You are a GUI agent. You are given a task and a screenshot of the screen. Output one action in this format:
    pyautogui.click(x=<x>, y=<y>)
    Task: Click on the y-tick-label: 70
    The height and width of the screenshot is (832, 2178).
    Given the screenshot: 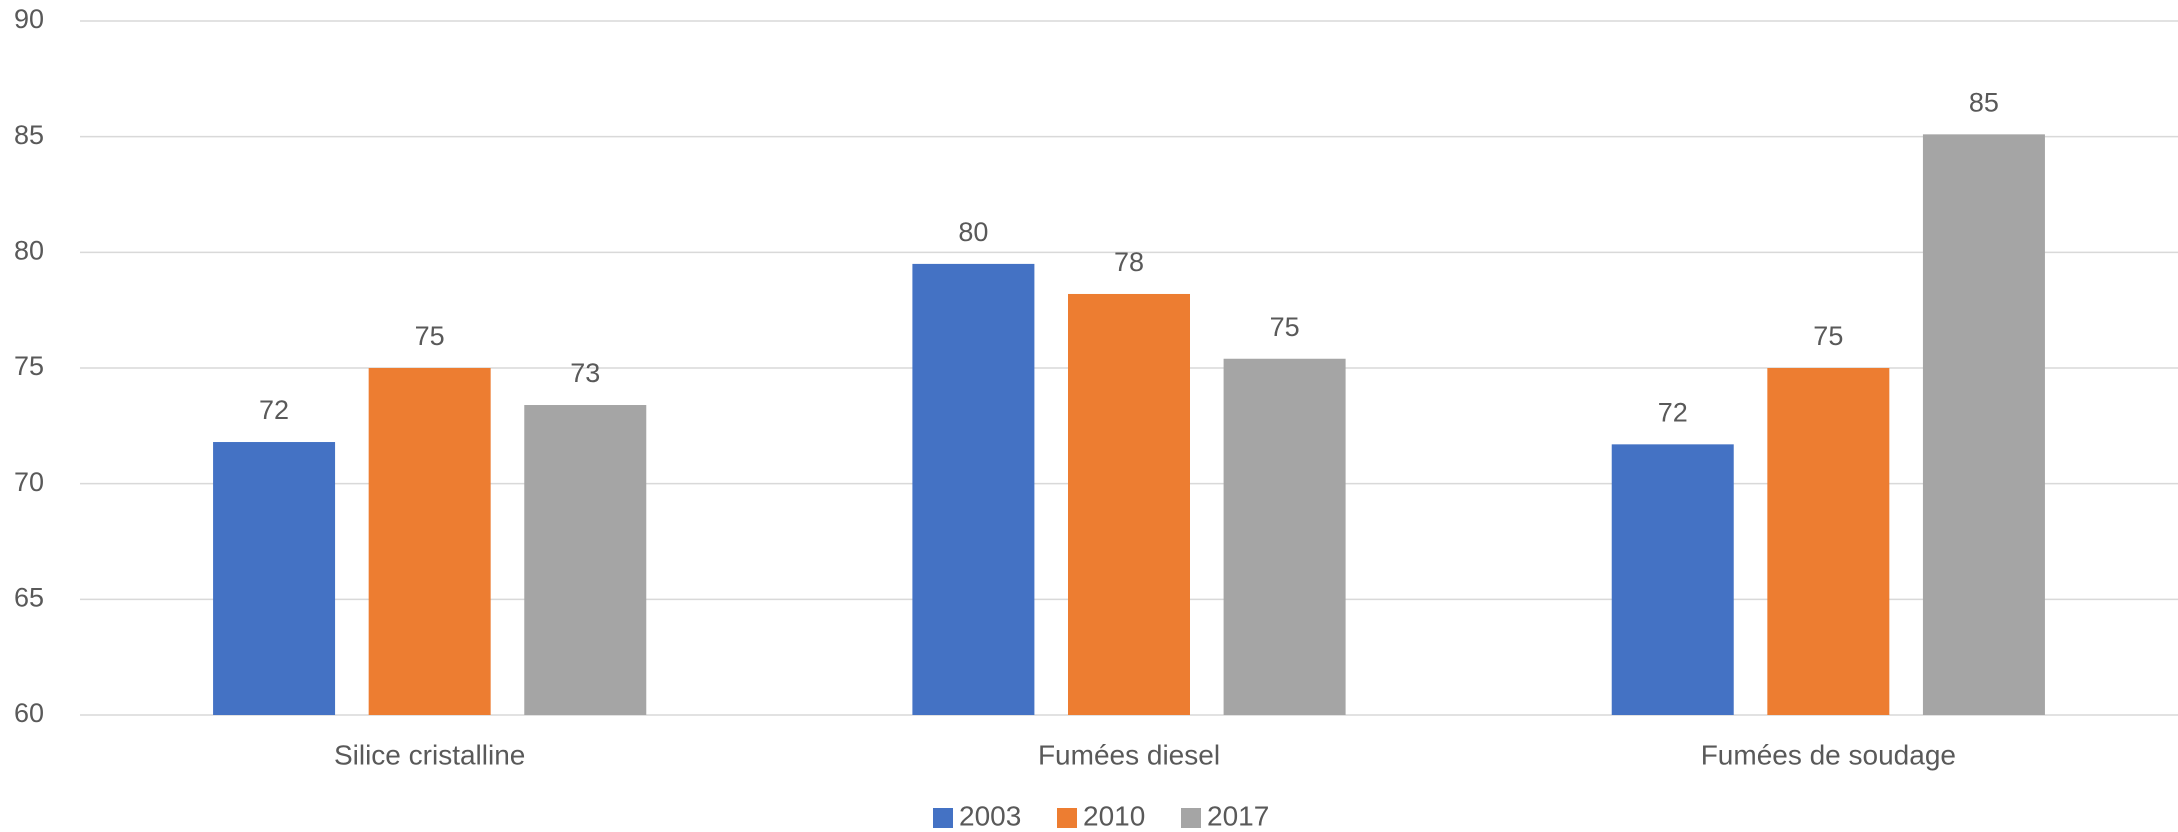 What is the action you would take?
    pyautogui.click(x=29, y=482)
    